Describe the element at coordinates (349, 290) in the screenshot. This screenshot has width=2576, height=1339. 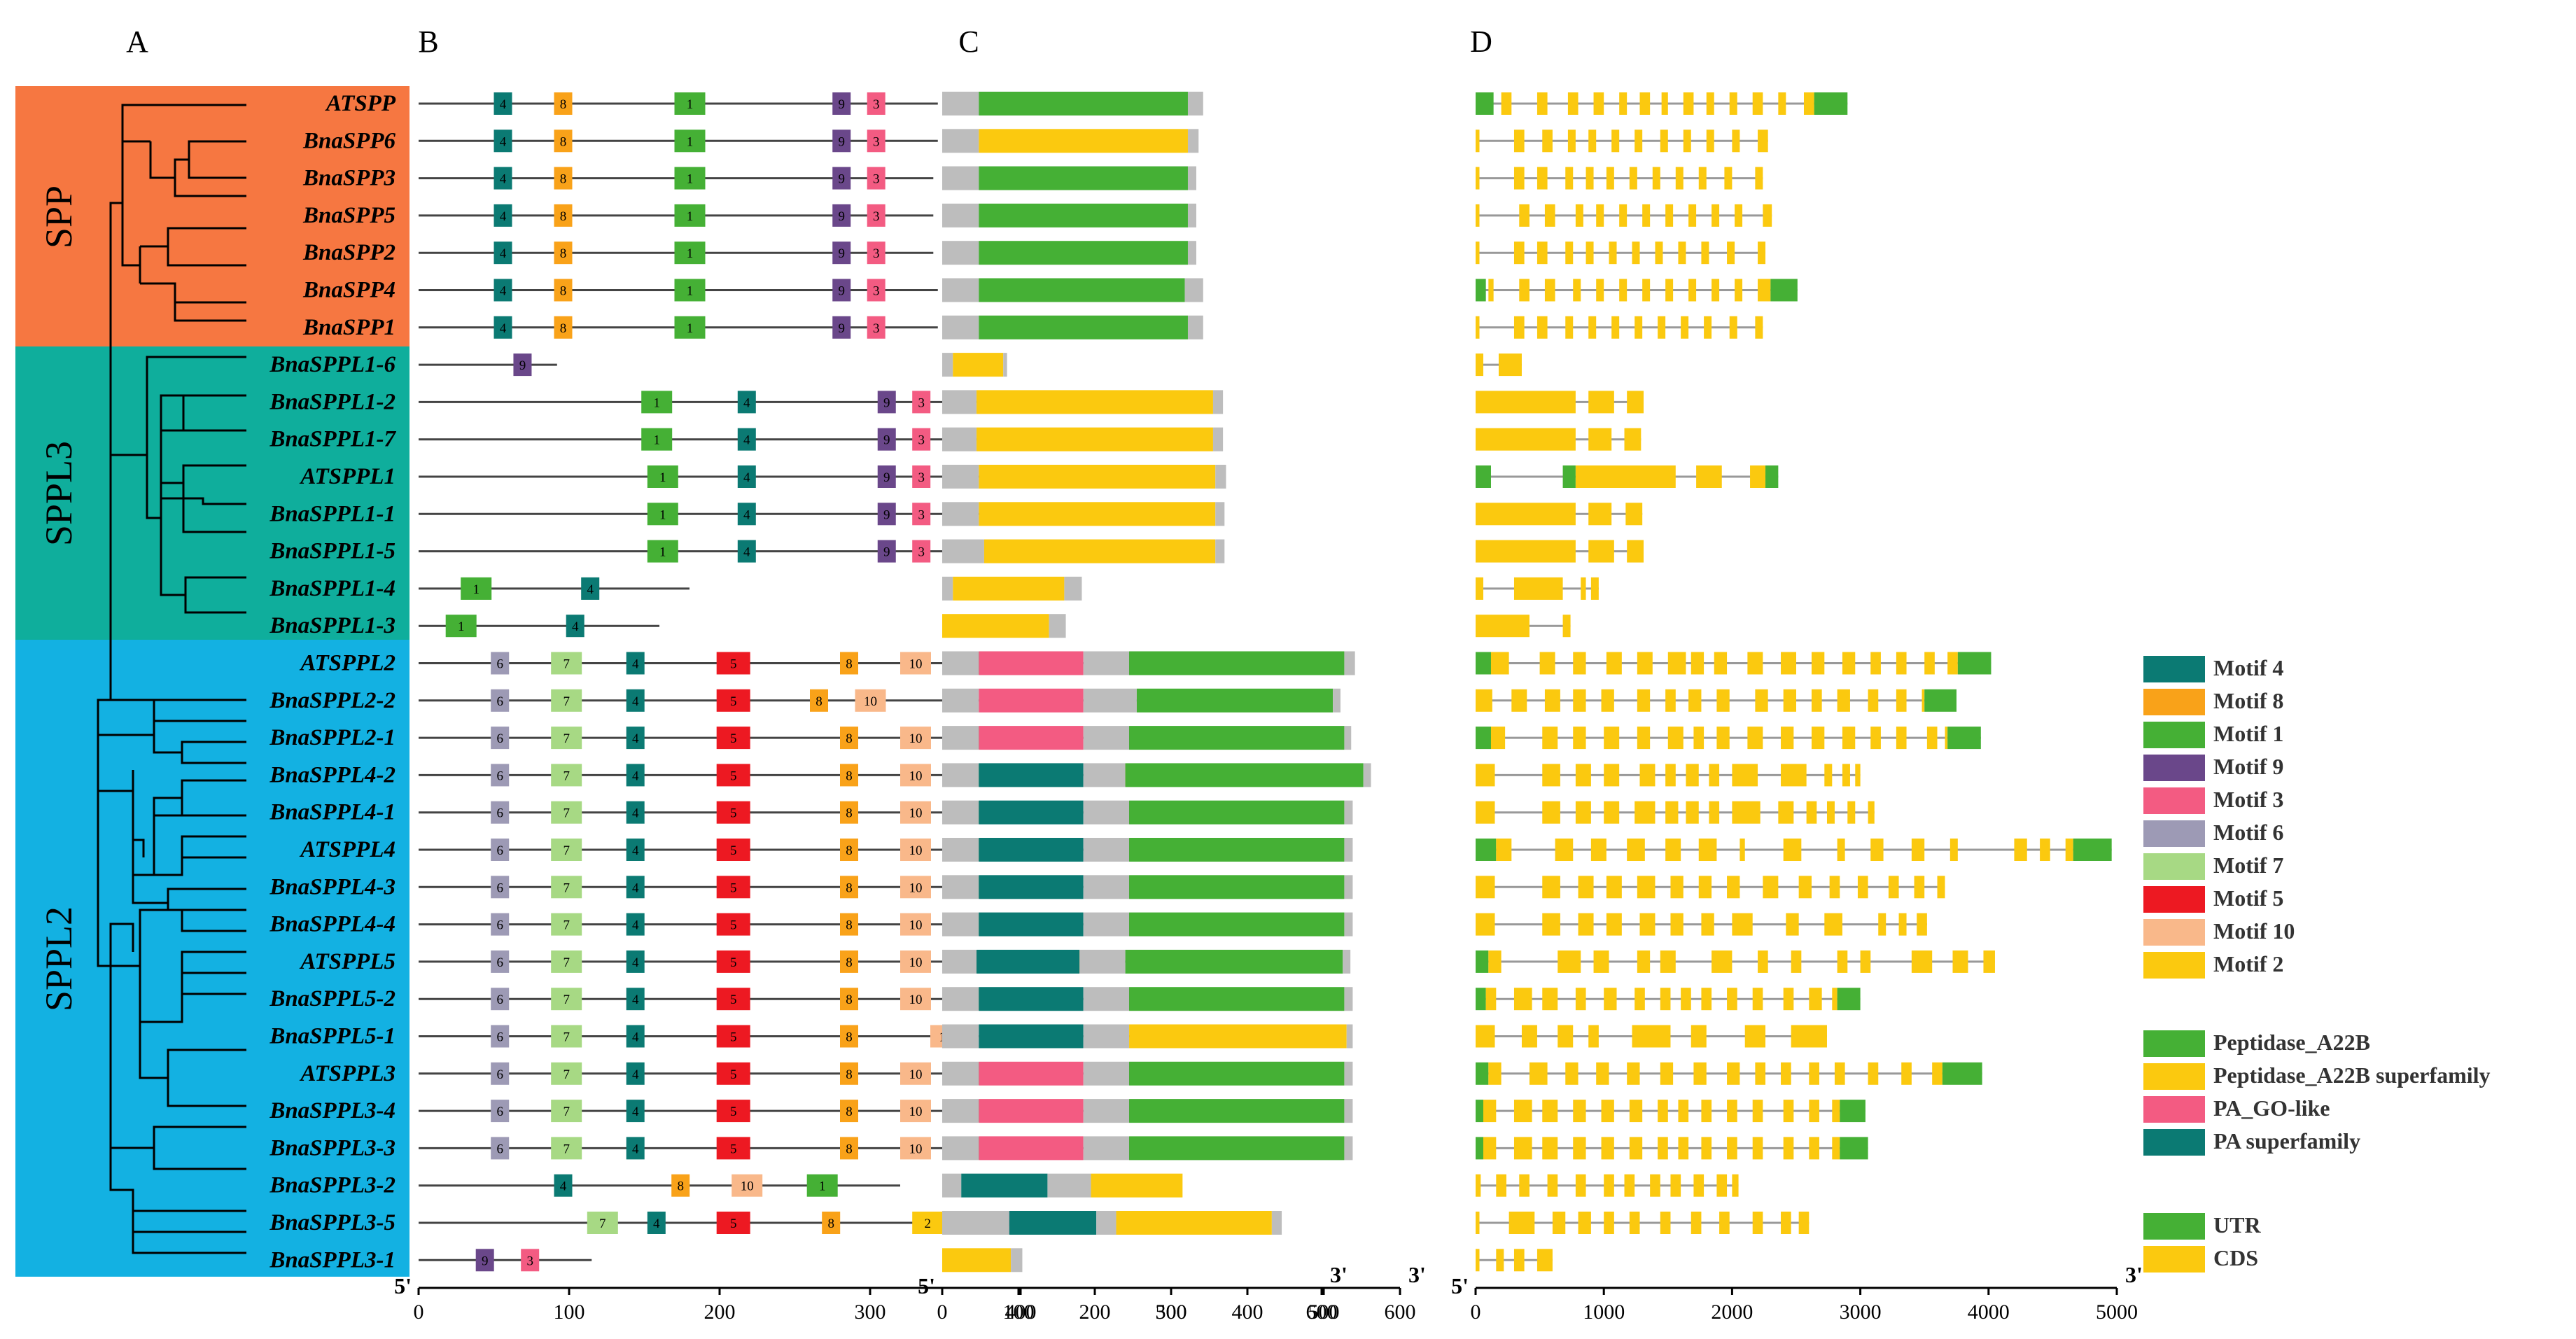
I see `gene-name: BnaSPP4` at that location.